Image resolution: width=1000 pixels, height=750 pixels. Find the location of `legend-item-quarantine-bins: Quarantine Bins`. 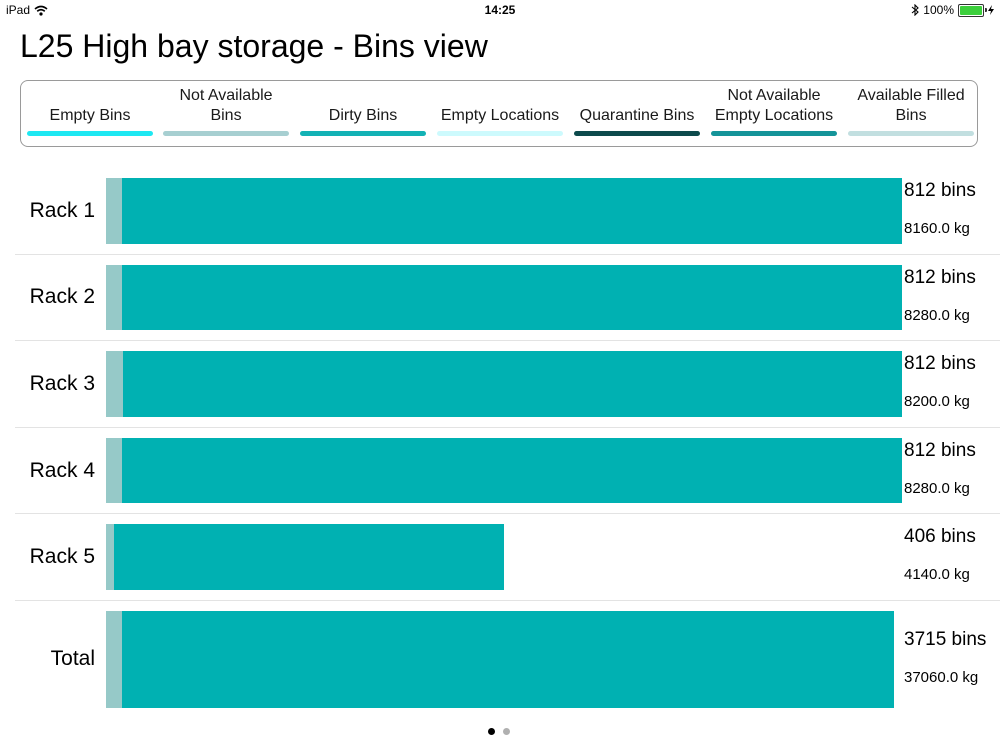

legend-item-quarantine-bins: Quarantine Bins is located at coordinates (637, 114).